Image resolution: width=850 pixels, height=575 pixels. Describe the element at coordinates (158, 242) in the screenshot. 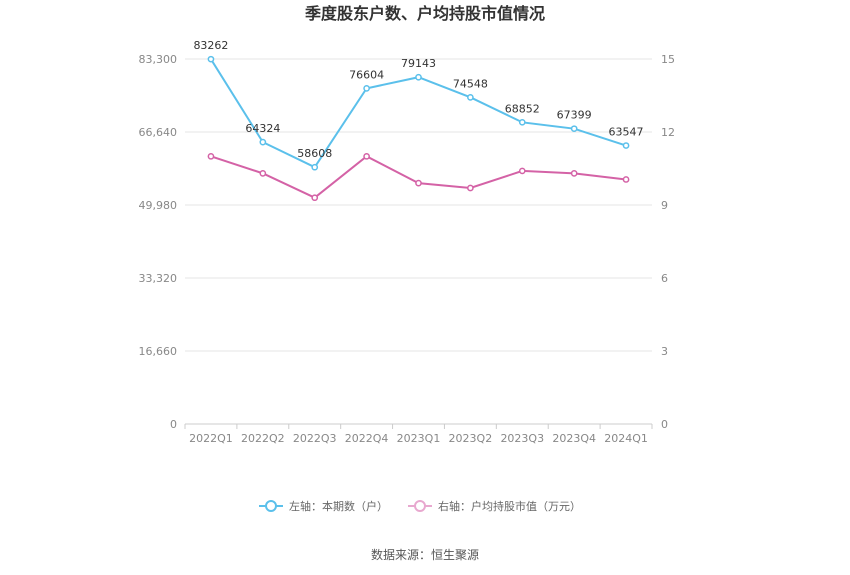

I see `left-axis-ticks: 0 16,660 33,320 49,980 66,640 83,300` at that location.